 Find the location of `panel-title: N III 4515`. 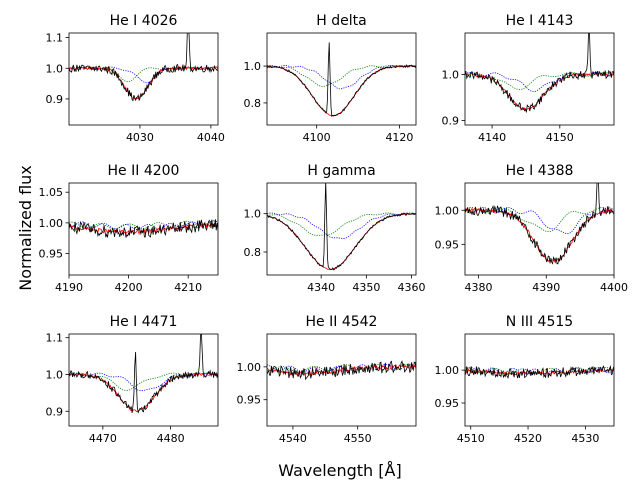

panel-title: N III 4515 is located at coordinates (539, 322).